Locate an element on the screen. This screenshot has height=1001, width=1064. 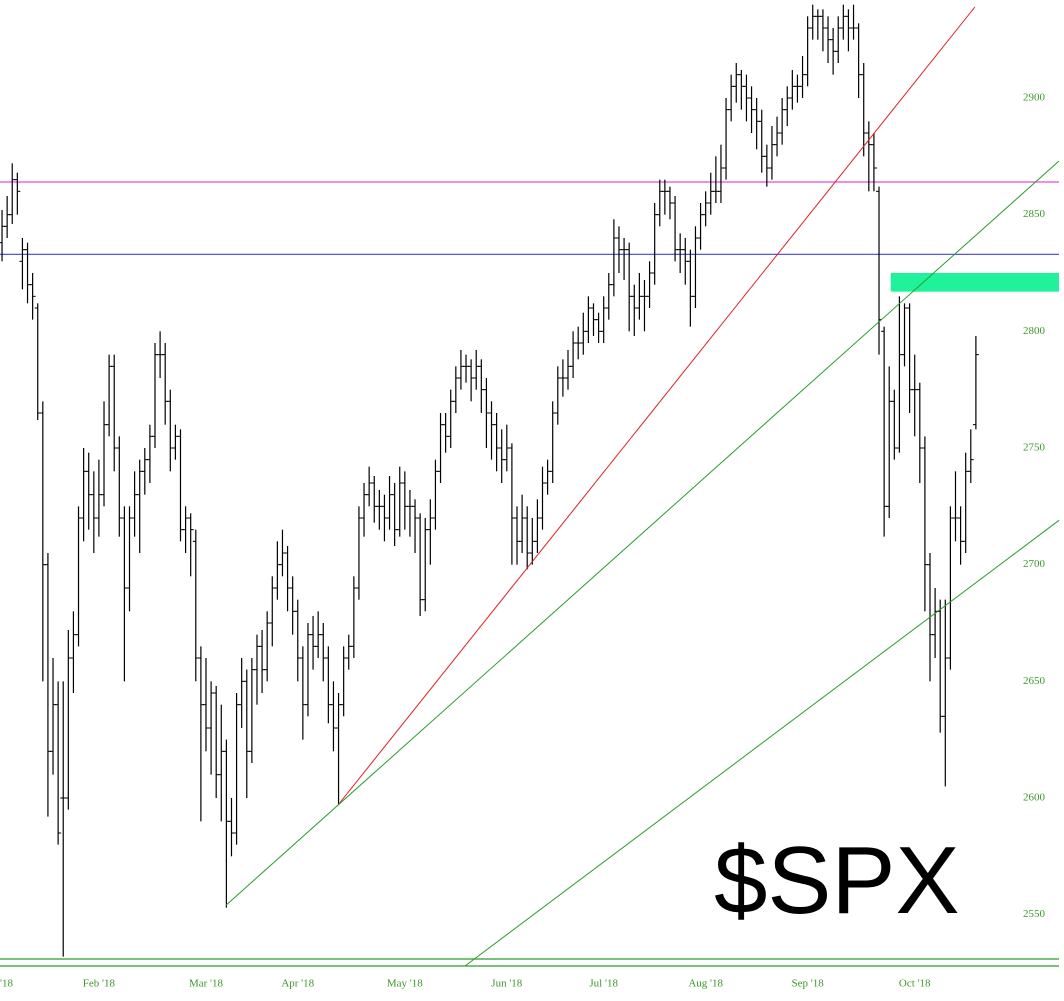
x-tick-label: Jun '18 is located at coordinates (507, 984).